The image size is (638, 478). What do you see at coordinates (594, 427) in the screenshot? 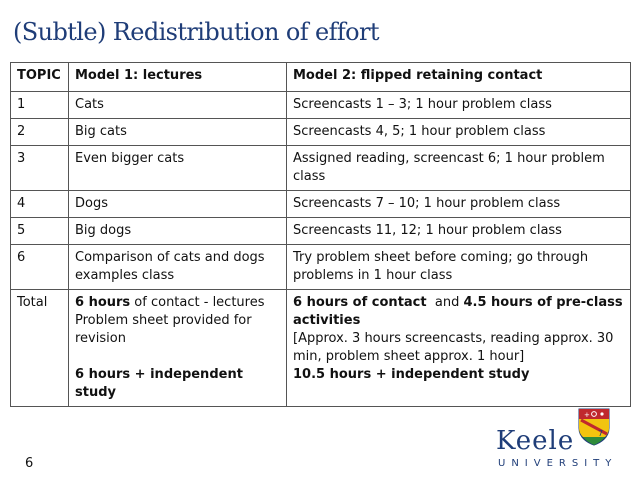
I see `university-shield-icon: + 7` at bounding box center [594, 427].